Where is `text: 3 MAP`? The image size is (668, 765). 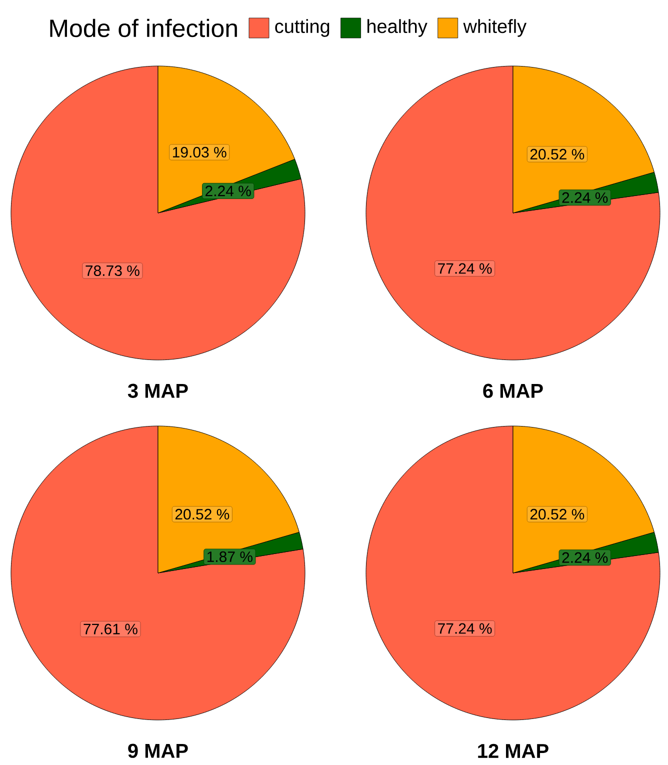
text: 3 MAP is located at coordinates (158, 391).